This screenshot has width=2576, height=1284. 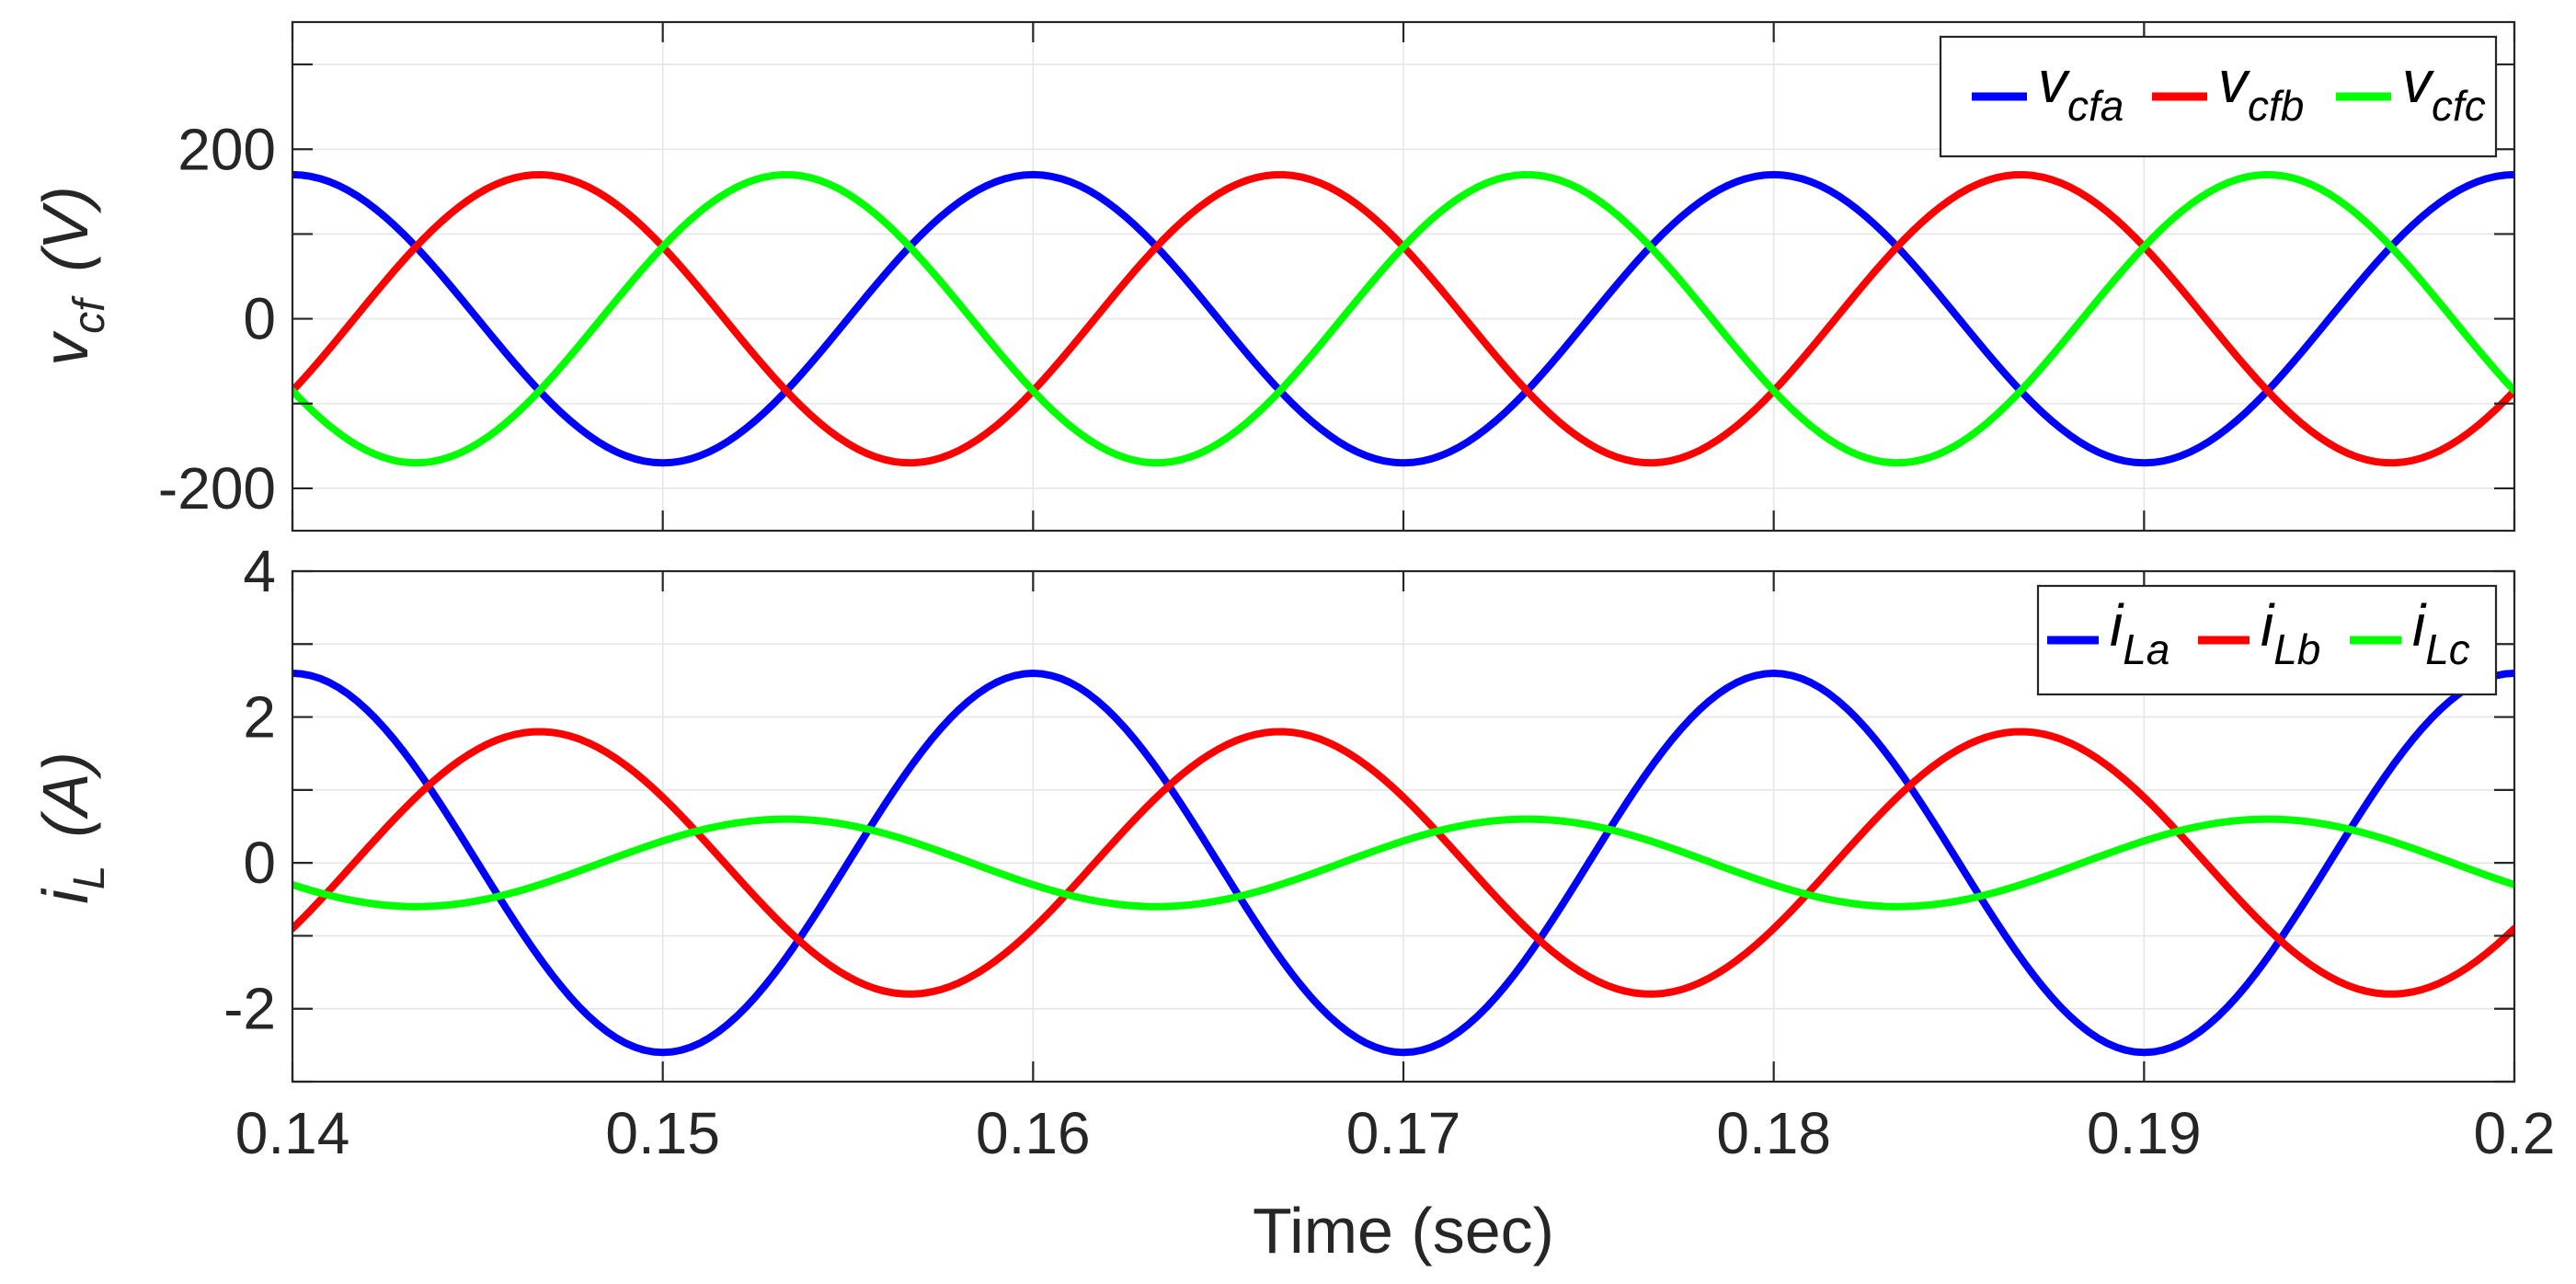 I want to click on x-tick-label: 0.15, so click(x=662, y=1133).